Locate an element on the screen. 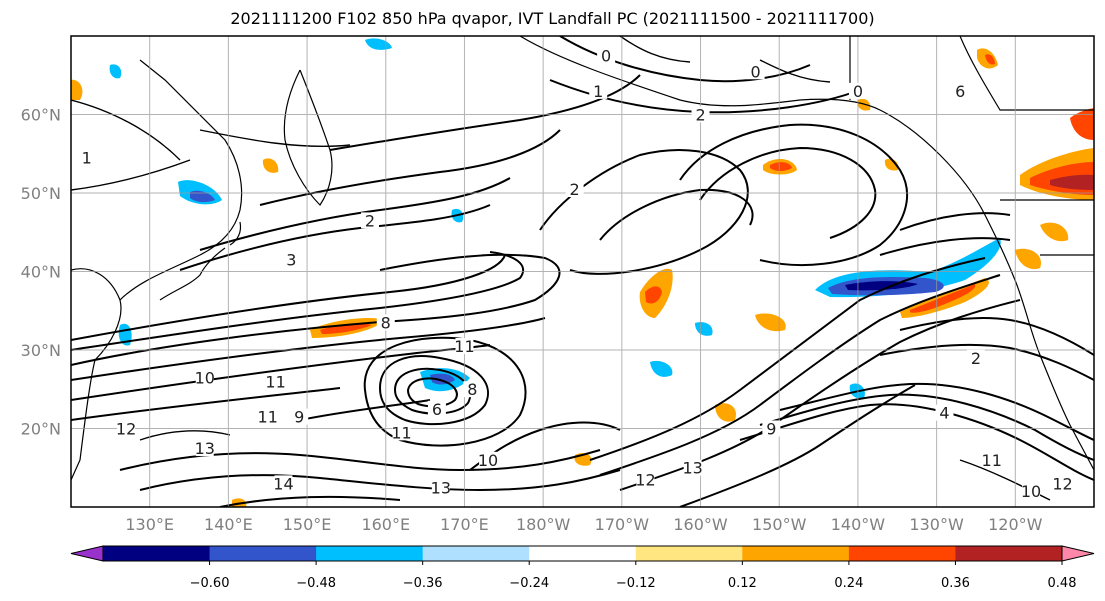 The image size is (1105, 601). longitude-label: 140°W is located at coordinates (858, 524).